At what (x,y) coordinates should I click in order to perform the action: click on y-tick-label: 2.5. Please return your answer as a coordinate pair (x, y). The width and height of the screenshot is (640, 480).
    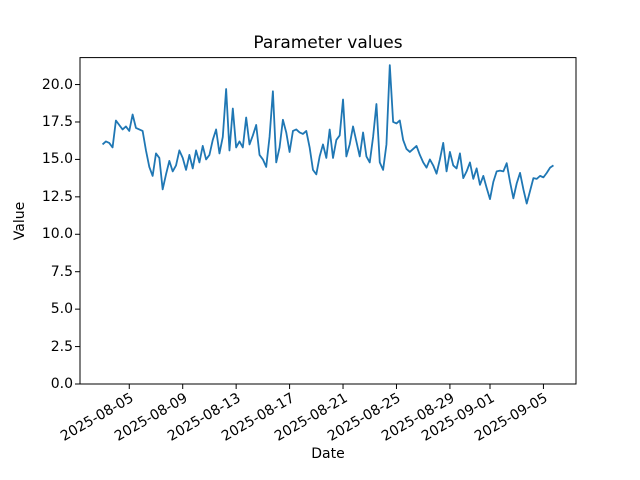
    Looking at the image, I should click on (61, 346).